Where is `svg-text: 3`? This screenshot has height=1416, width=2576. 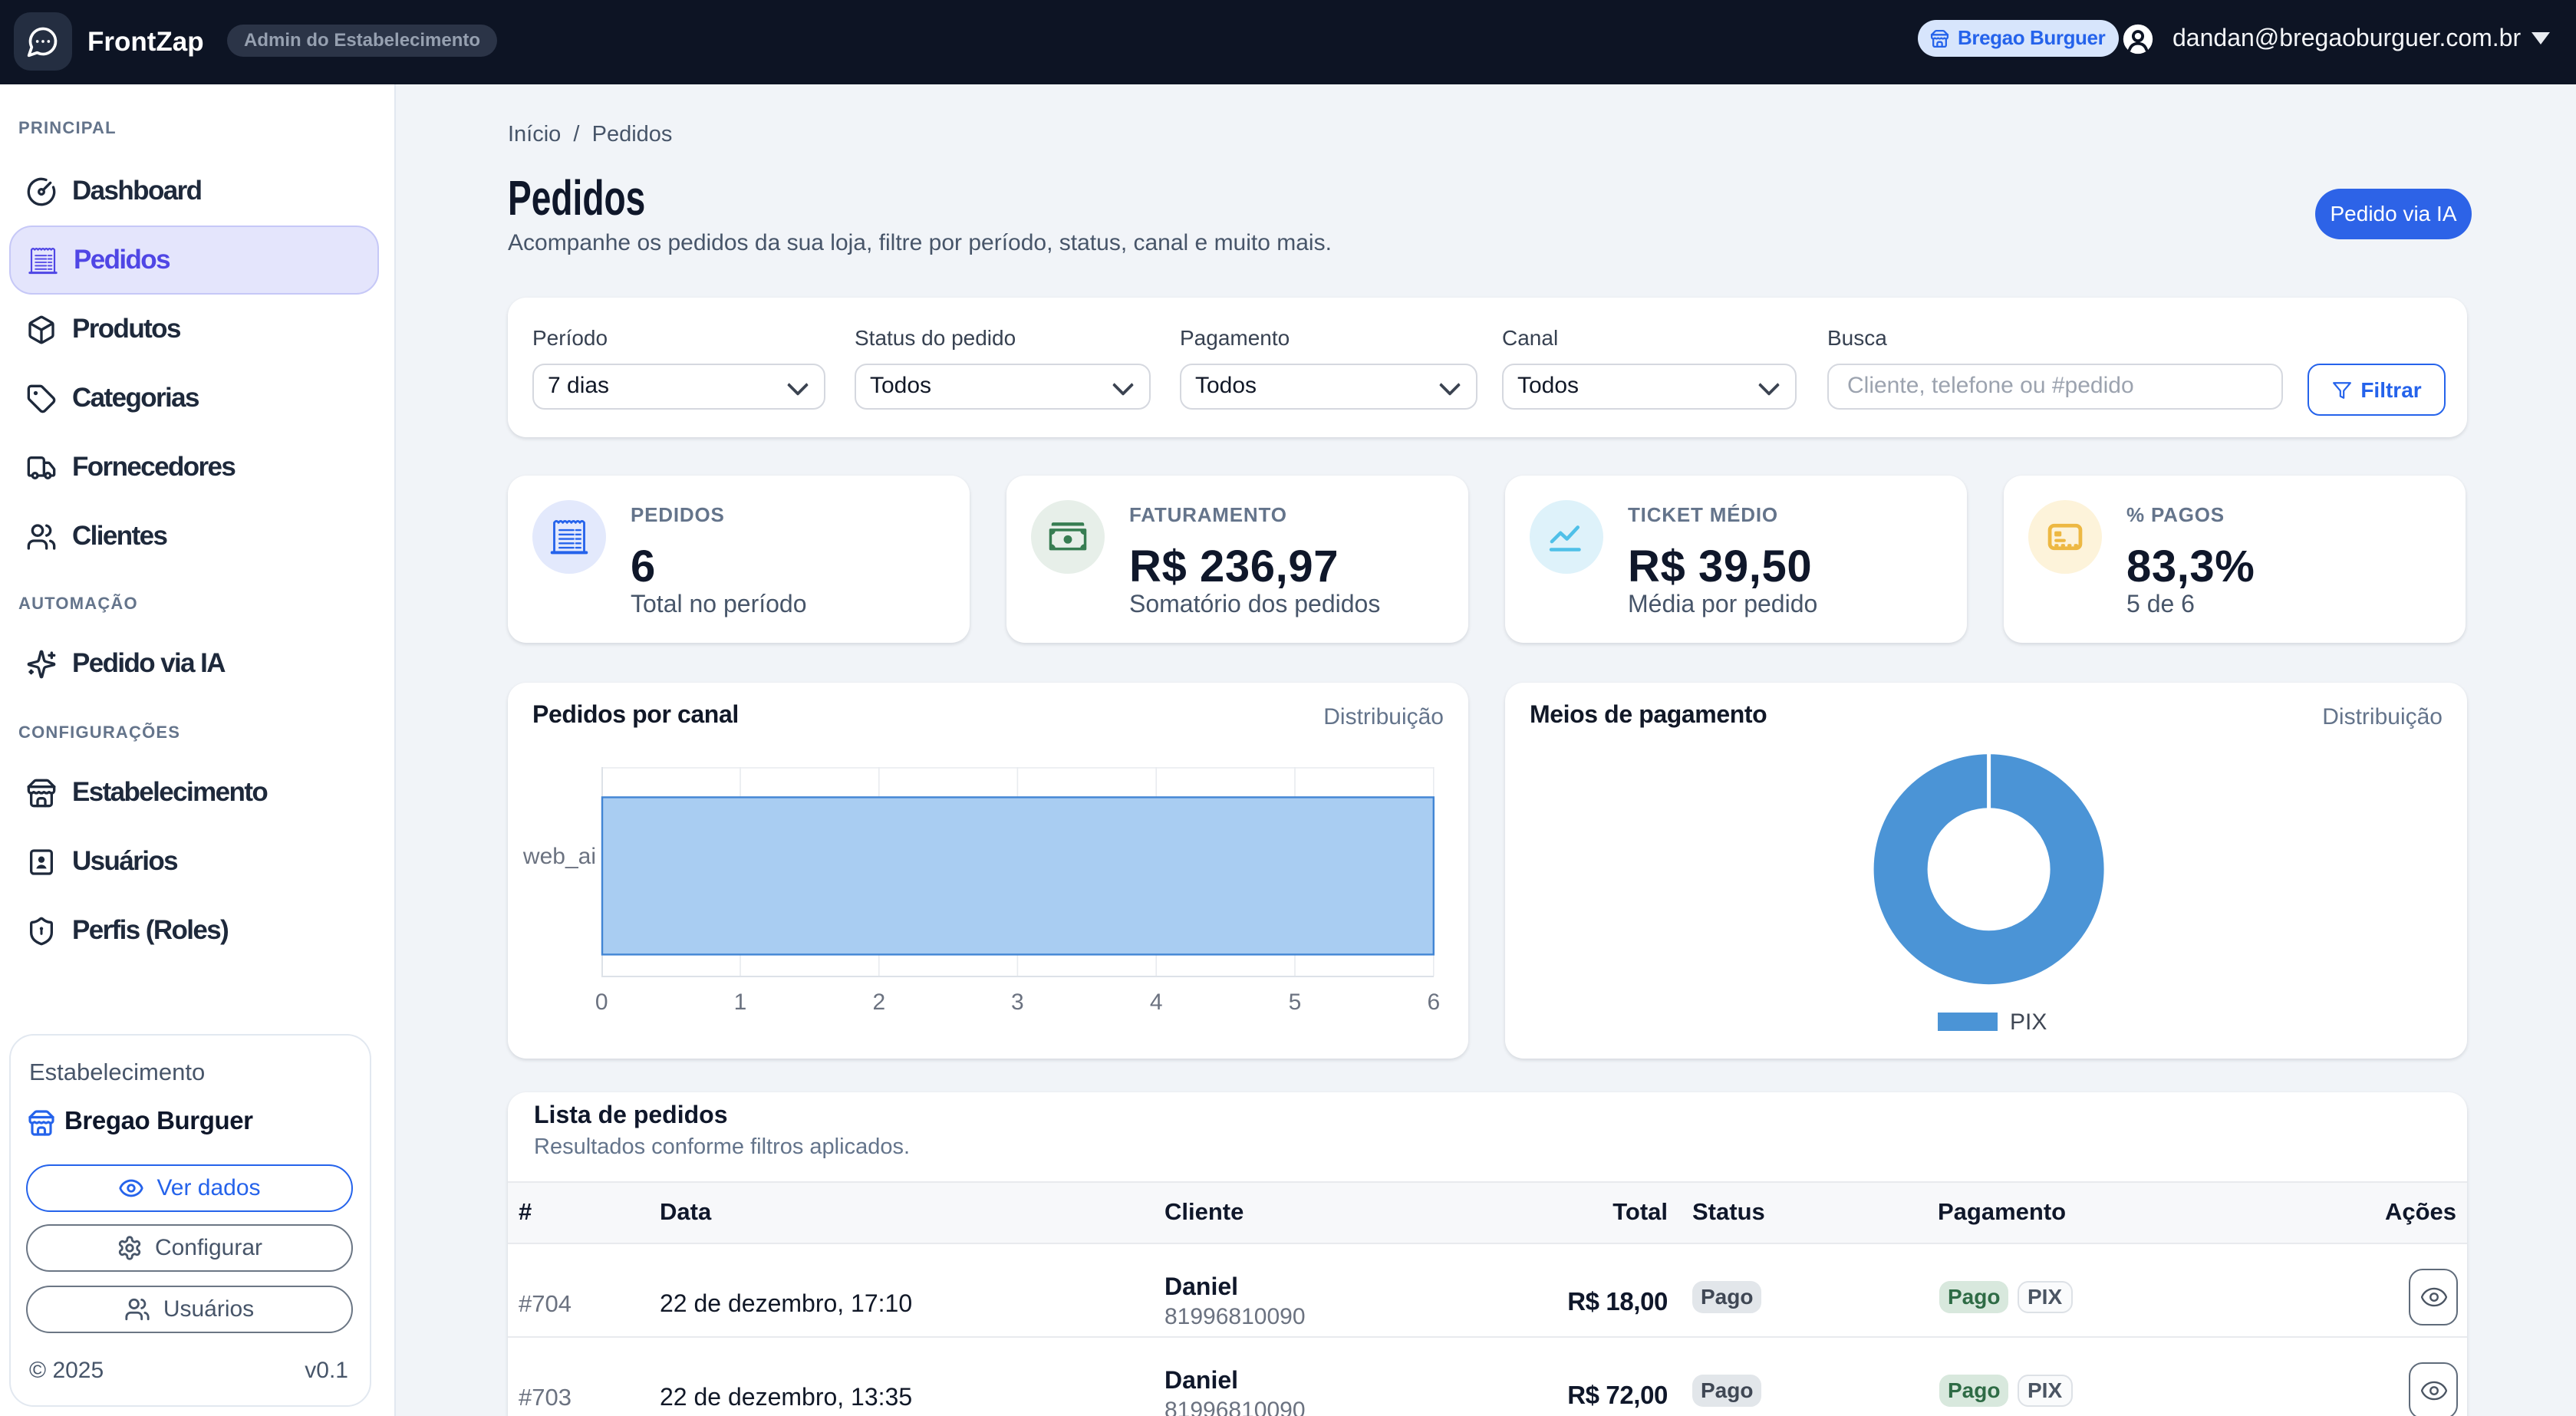
svg-text: 3 is located at coordinates (1017, 1002).